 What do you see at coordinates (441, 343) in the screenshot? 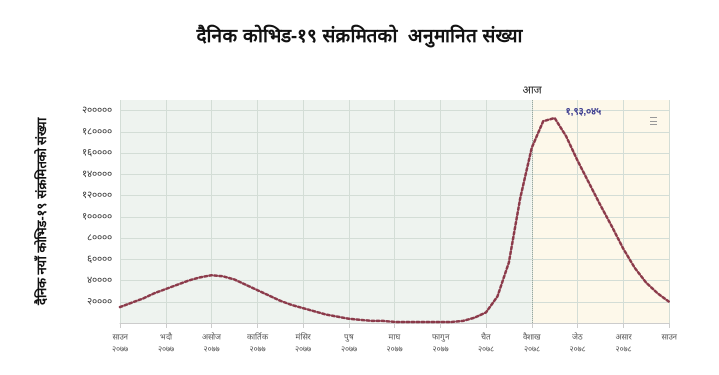
I see `x-tick-label: फागुन २०७७` at bounding box center [441, 343].